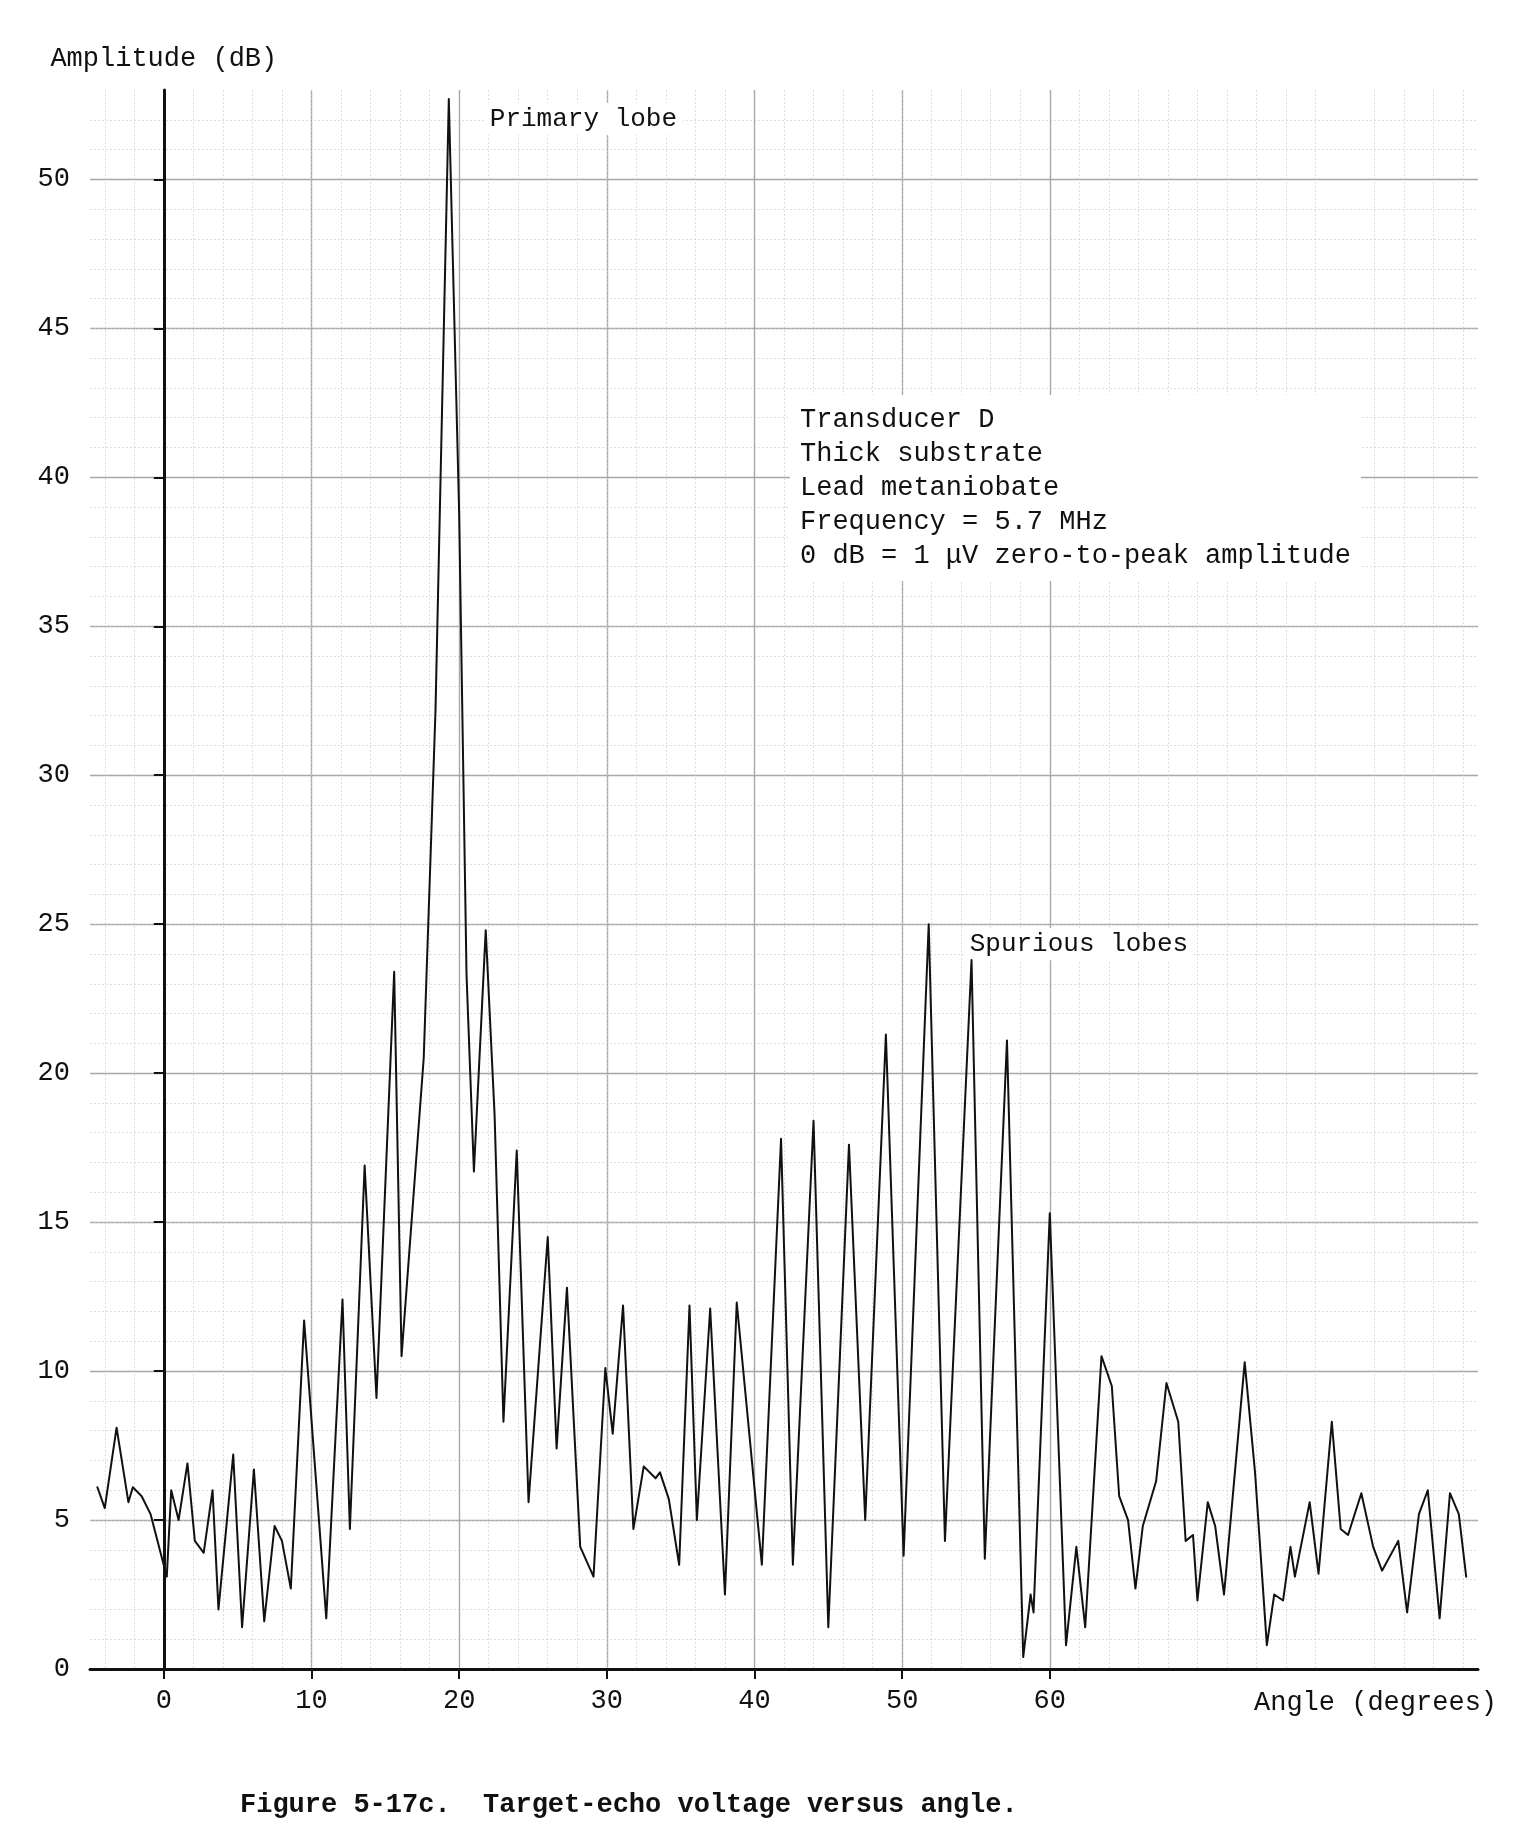 The width and height of the screenshot is (1538, 1839). What do you see at coordinates (53, 1073) in the screenshot?
I see `y-tick-label: 20` at bounding box center [53, 1073].